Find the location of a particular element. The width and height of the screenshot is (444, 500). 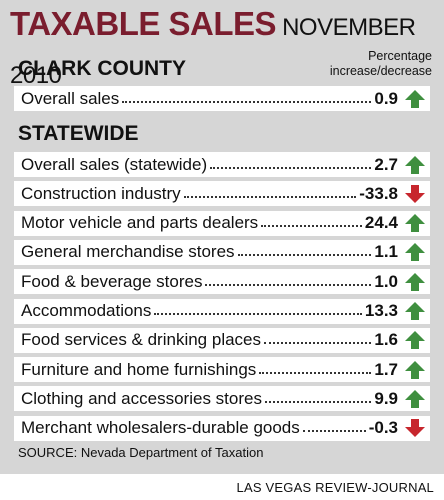

table-row: Overall sales (statewide) 2.7 is located at coordinates (222, 164).